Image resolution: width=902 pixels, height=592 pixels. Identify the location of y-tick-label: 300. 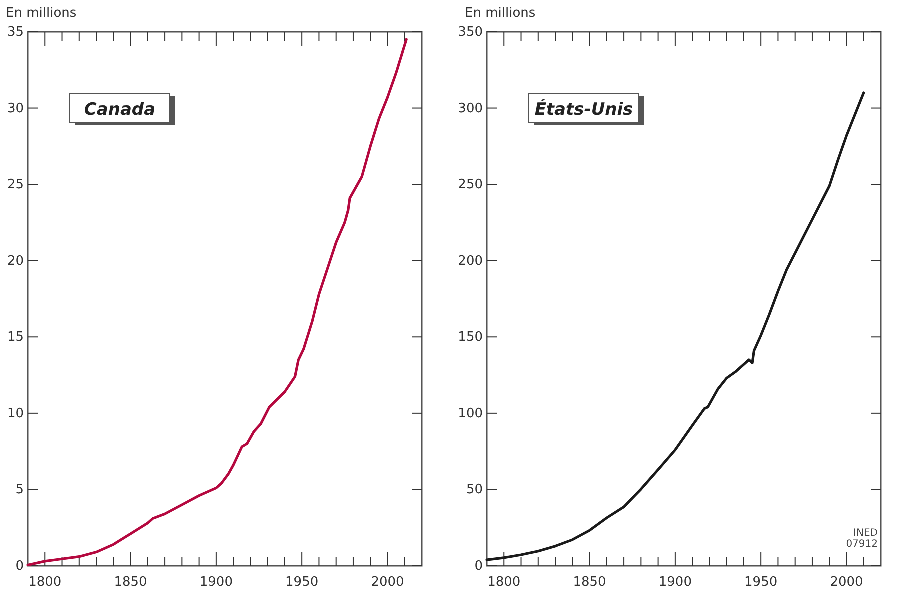
(470, 108).